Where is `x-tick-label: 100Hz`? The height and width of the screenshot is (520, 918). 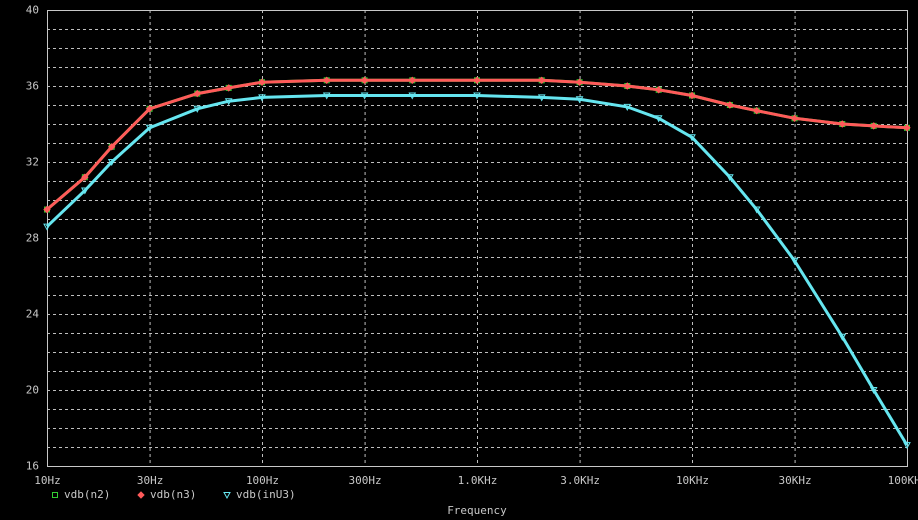 x-tick-label: 100Hz is located at coordinates (262, 480).